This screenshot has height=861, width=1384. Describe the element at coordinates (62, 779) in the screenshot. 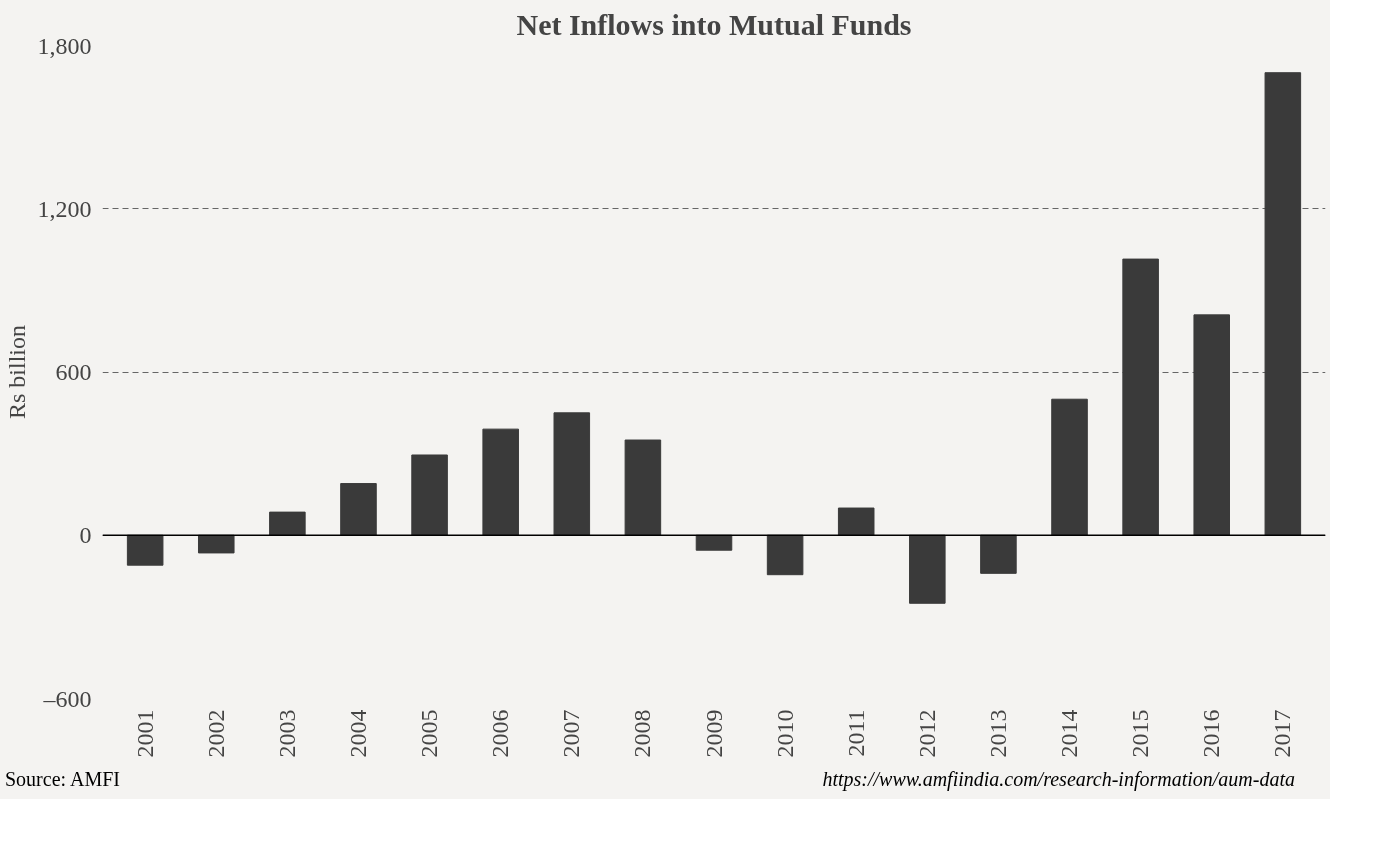

I see `source-note: Source: AMFI` at that location.